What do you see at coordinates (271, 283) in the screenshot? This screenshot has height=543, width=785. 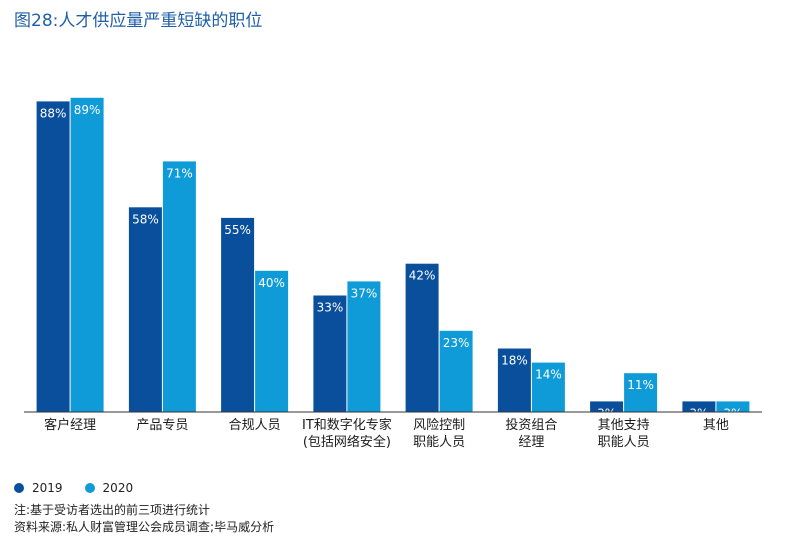 I see `data-label-2020-2: 40%` at bounding box center [271, 283].